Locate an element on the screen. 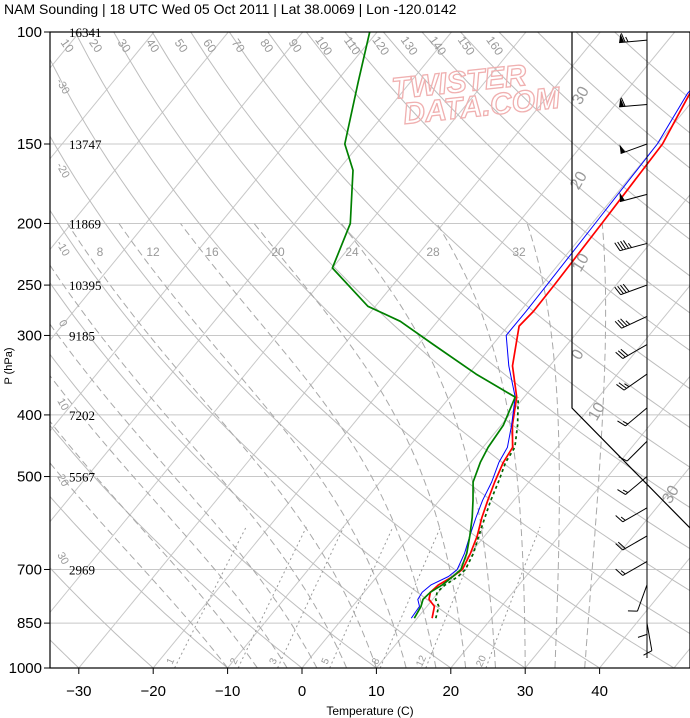 Image resolution: width=690 pixels, height=718 pixels. mixing-ratio-bottom-label: 2 is located at coordinates (234, 661).